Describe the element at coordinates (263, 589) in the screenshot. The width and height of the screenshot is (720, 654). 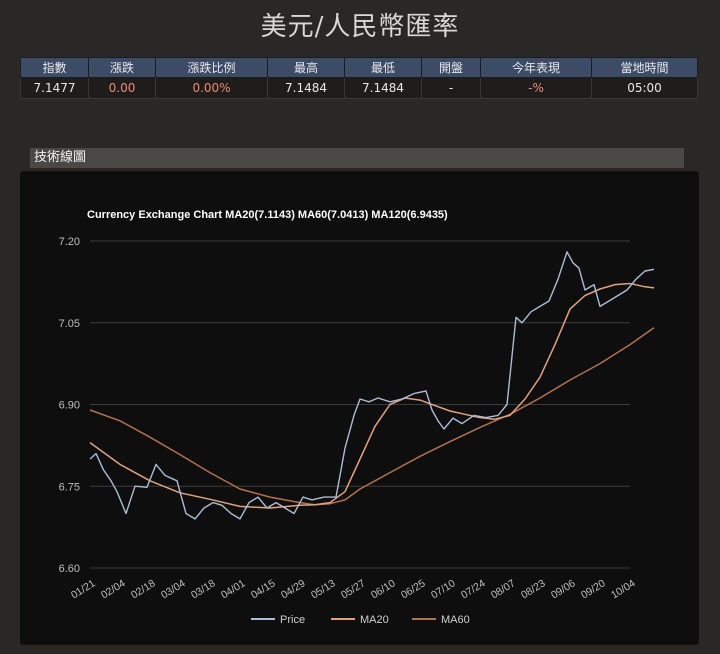
I see `x-tick-label: 04/15` at that location.